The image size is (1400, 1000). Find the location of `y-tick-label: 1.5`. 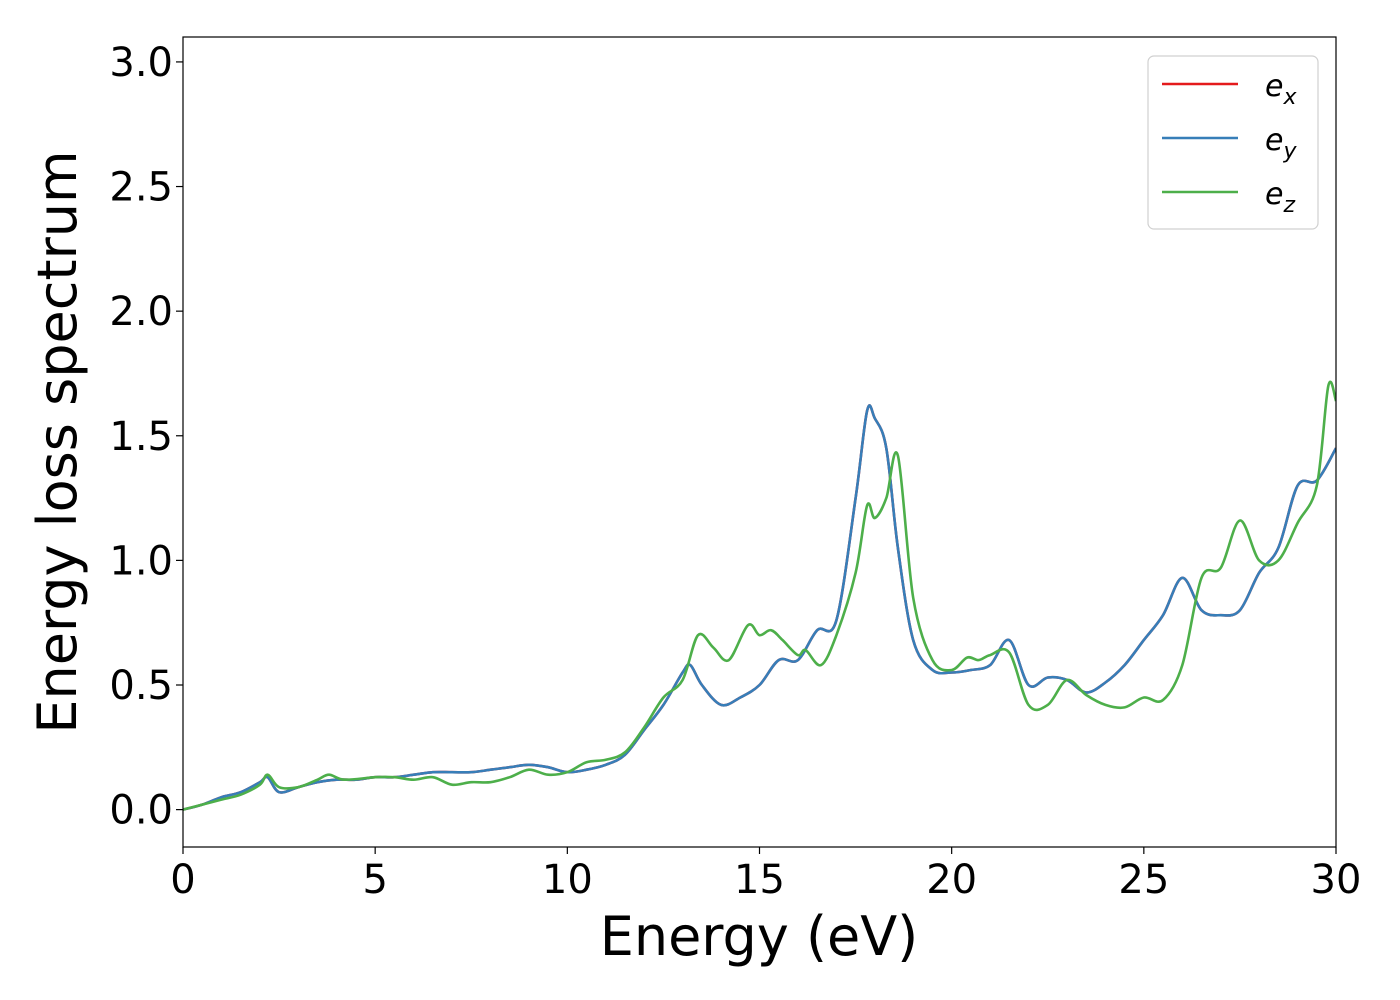

y-tick-label: 1.5 is located at coordinates (141, 437).